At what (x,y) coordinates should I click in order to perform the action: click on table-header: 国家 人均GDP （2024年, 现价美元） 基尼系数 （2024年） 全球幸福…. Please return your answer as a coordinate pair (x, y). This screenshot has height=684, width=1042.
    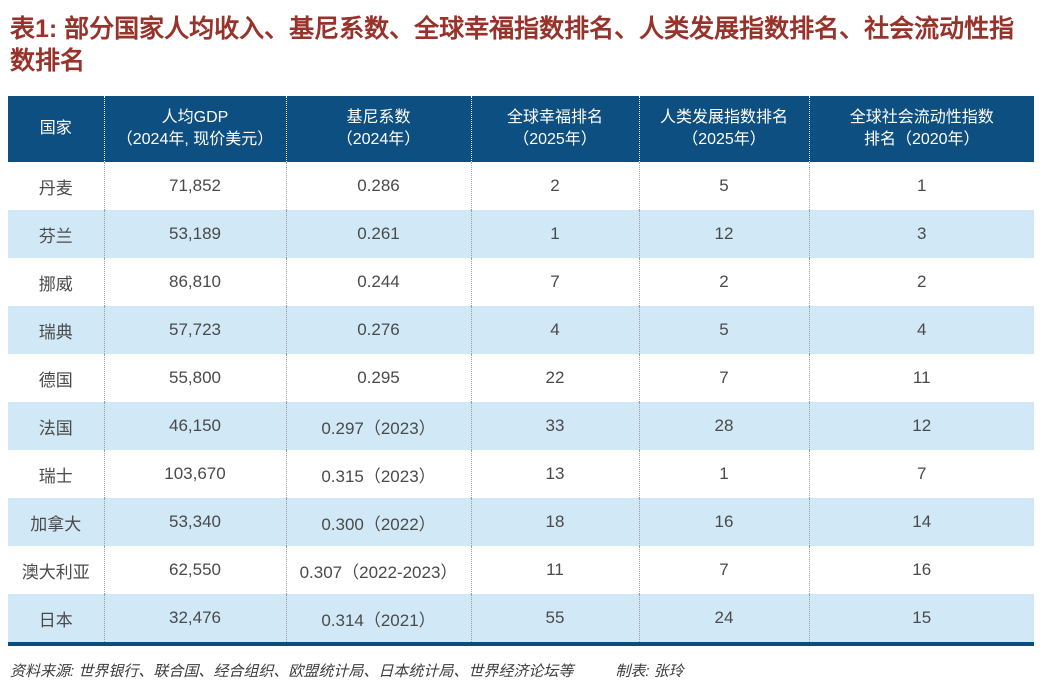
    Looking at the image, I should click on (521, 129).